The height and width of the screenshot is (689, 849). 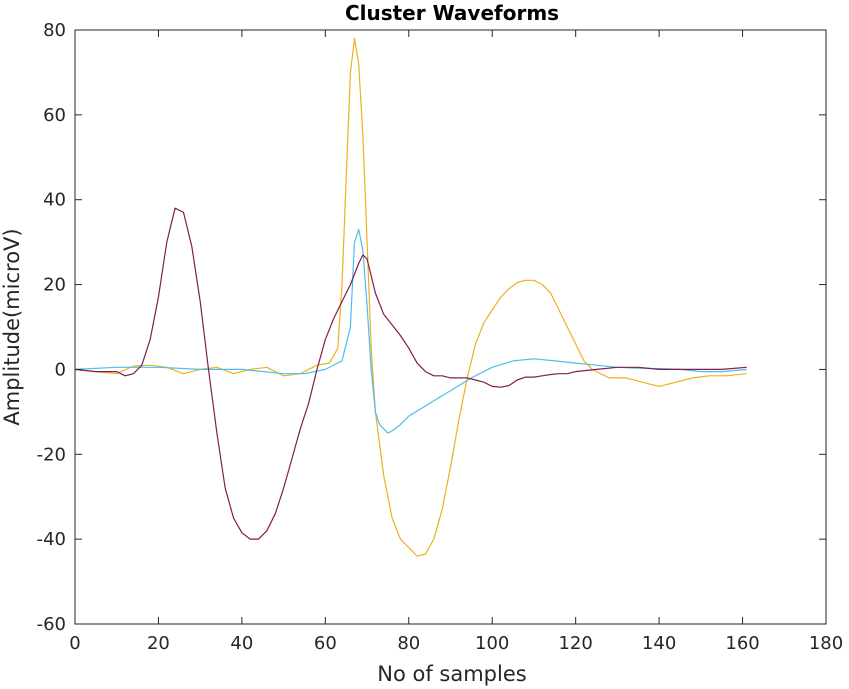 I want to click on x-tick-label: 100, so click(x=492, y=643).